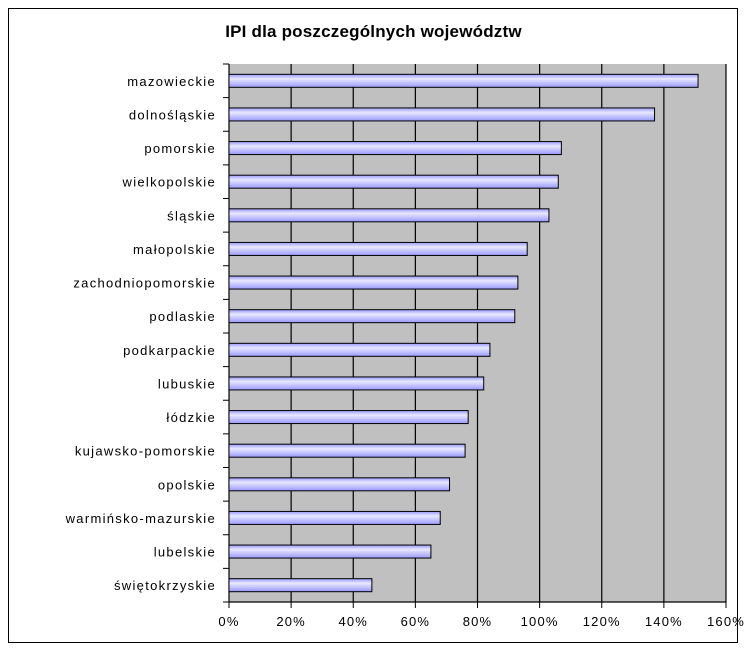 This screenshot has height=651, width=747. Describe the element at coordinates (182, 316) in the screenshot. I see `category-label: podlaskie` at that location.